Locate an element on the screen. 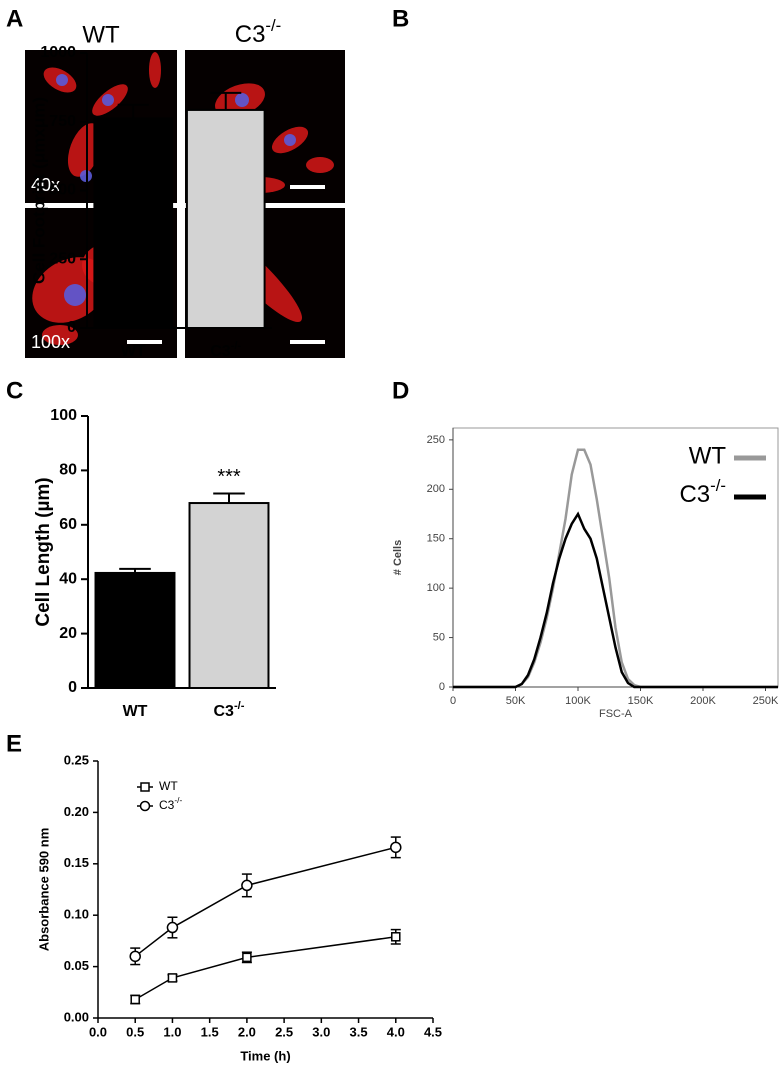 This screenshot has width=780, height=1072. x-tick-label: 0.5 is located at coordinates (135, 1031).